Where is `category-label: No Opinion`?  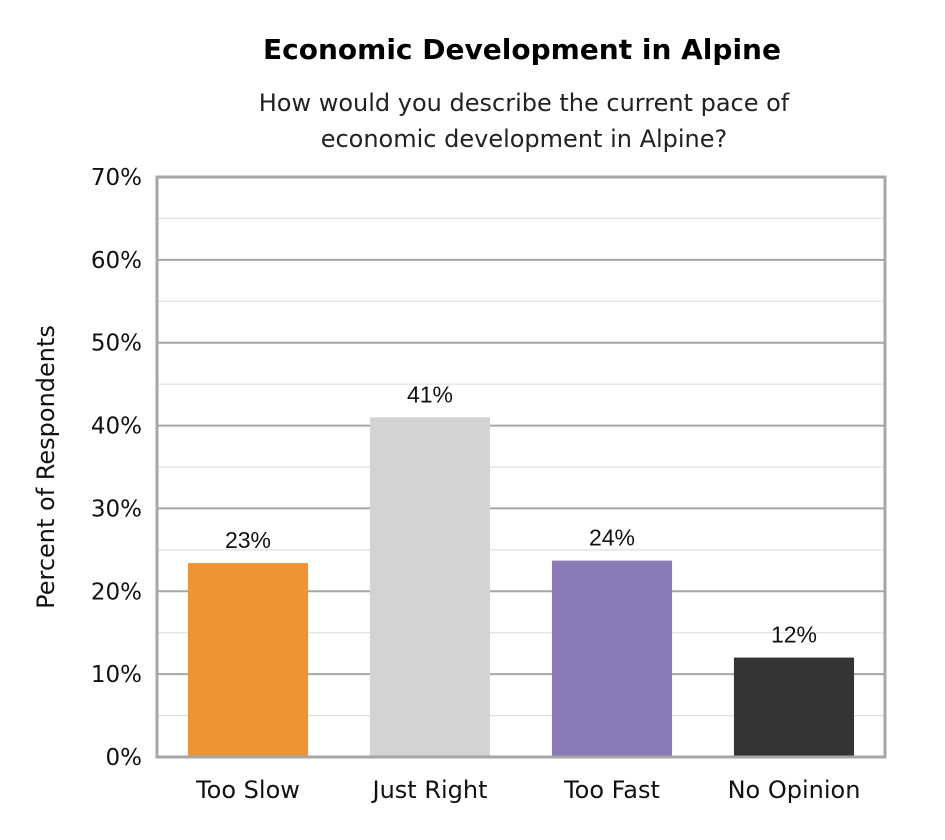
category-label: No Opinion is located at coordinates (794, 790).